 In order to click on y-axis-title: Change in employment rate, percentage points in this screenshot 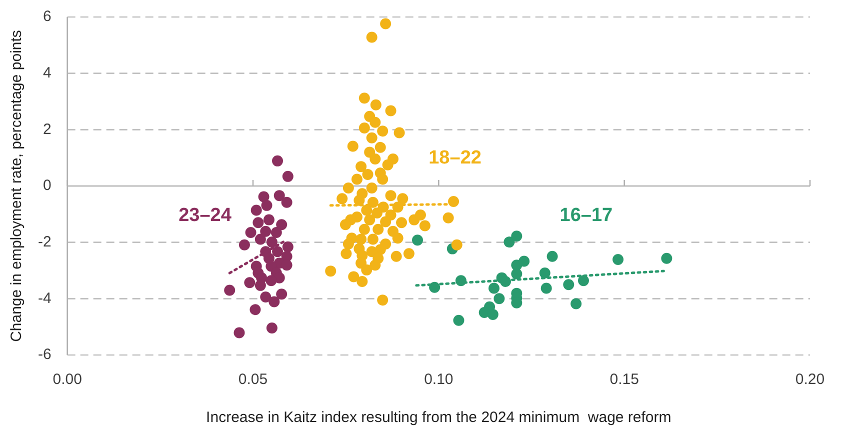, I will do `click(17, 186)`.